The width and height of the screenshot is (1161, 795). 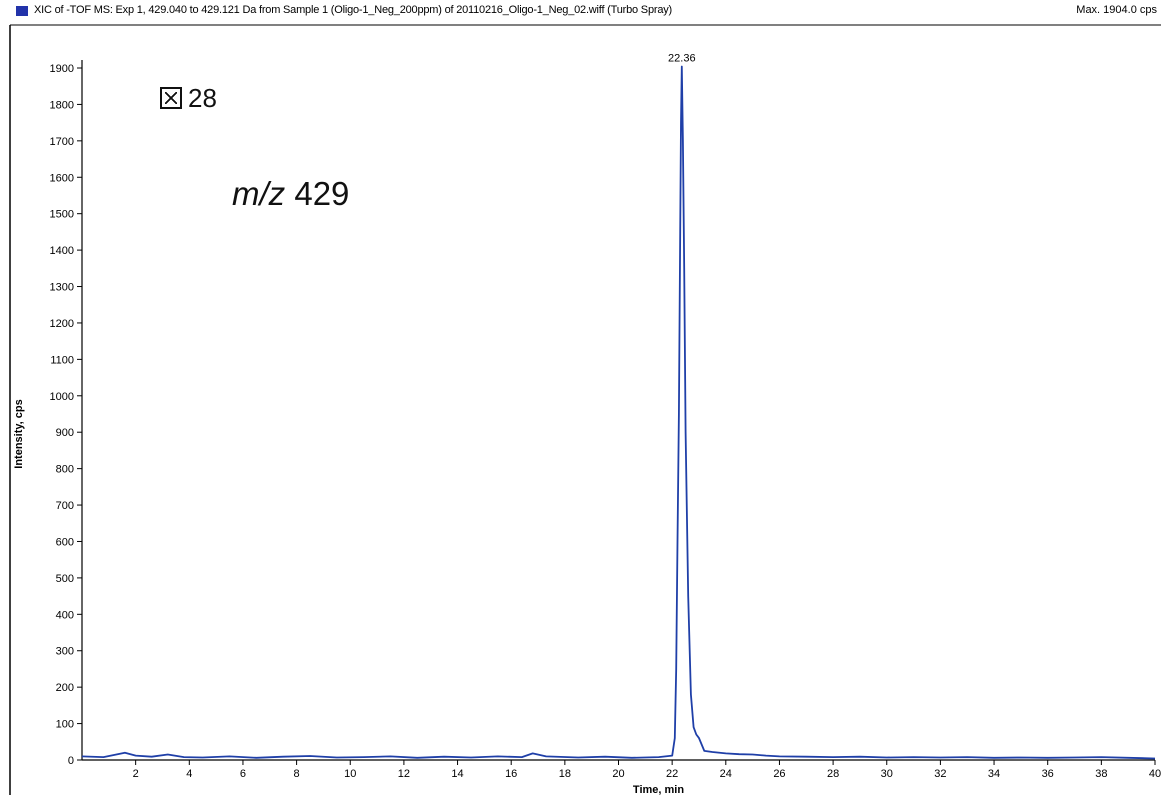 I want to click on x-tick-label: 14, so click(x=457, y=774).